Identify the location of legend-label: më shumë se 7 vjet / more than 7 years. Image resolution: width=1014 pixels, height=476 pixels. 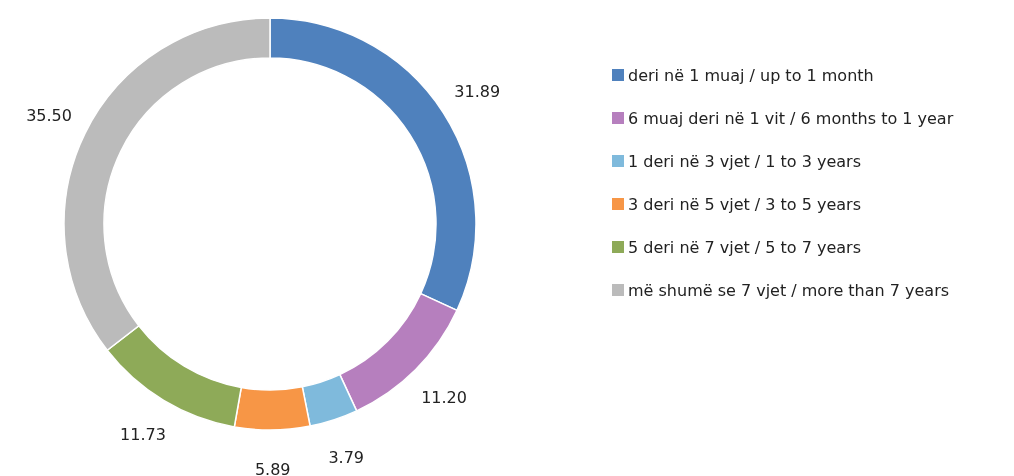
(789, 290).